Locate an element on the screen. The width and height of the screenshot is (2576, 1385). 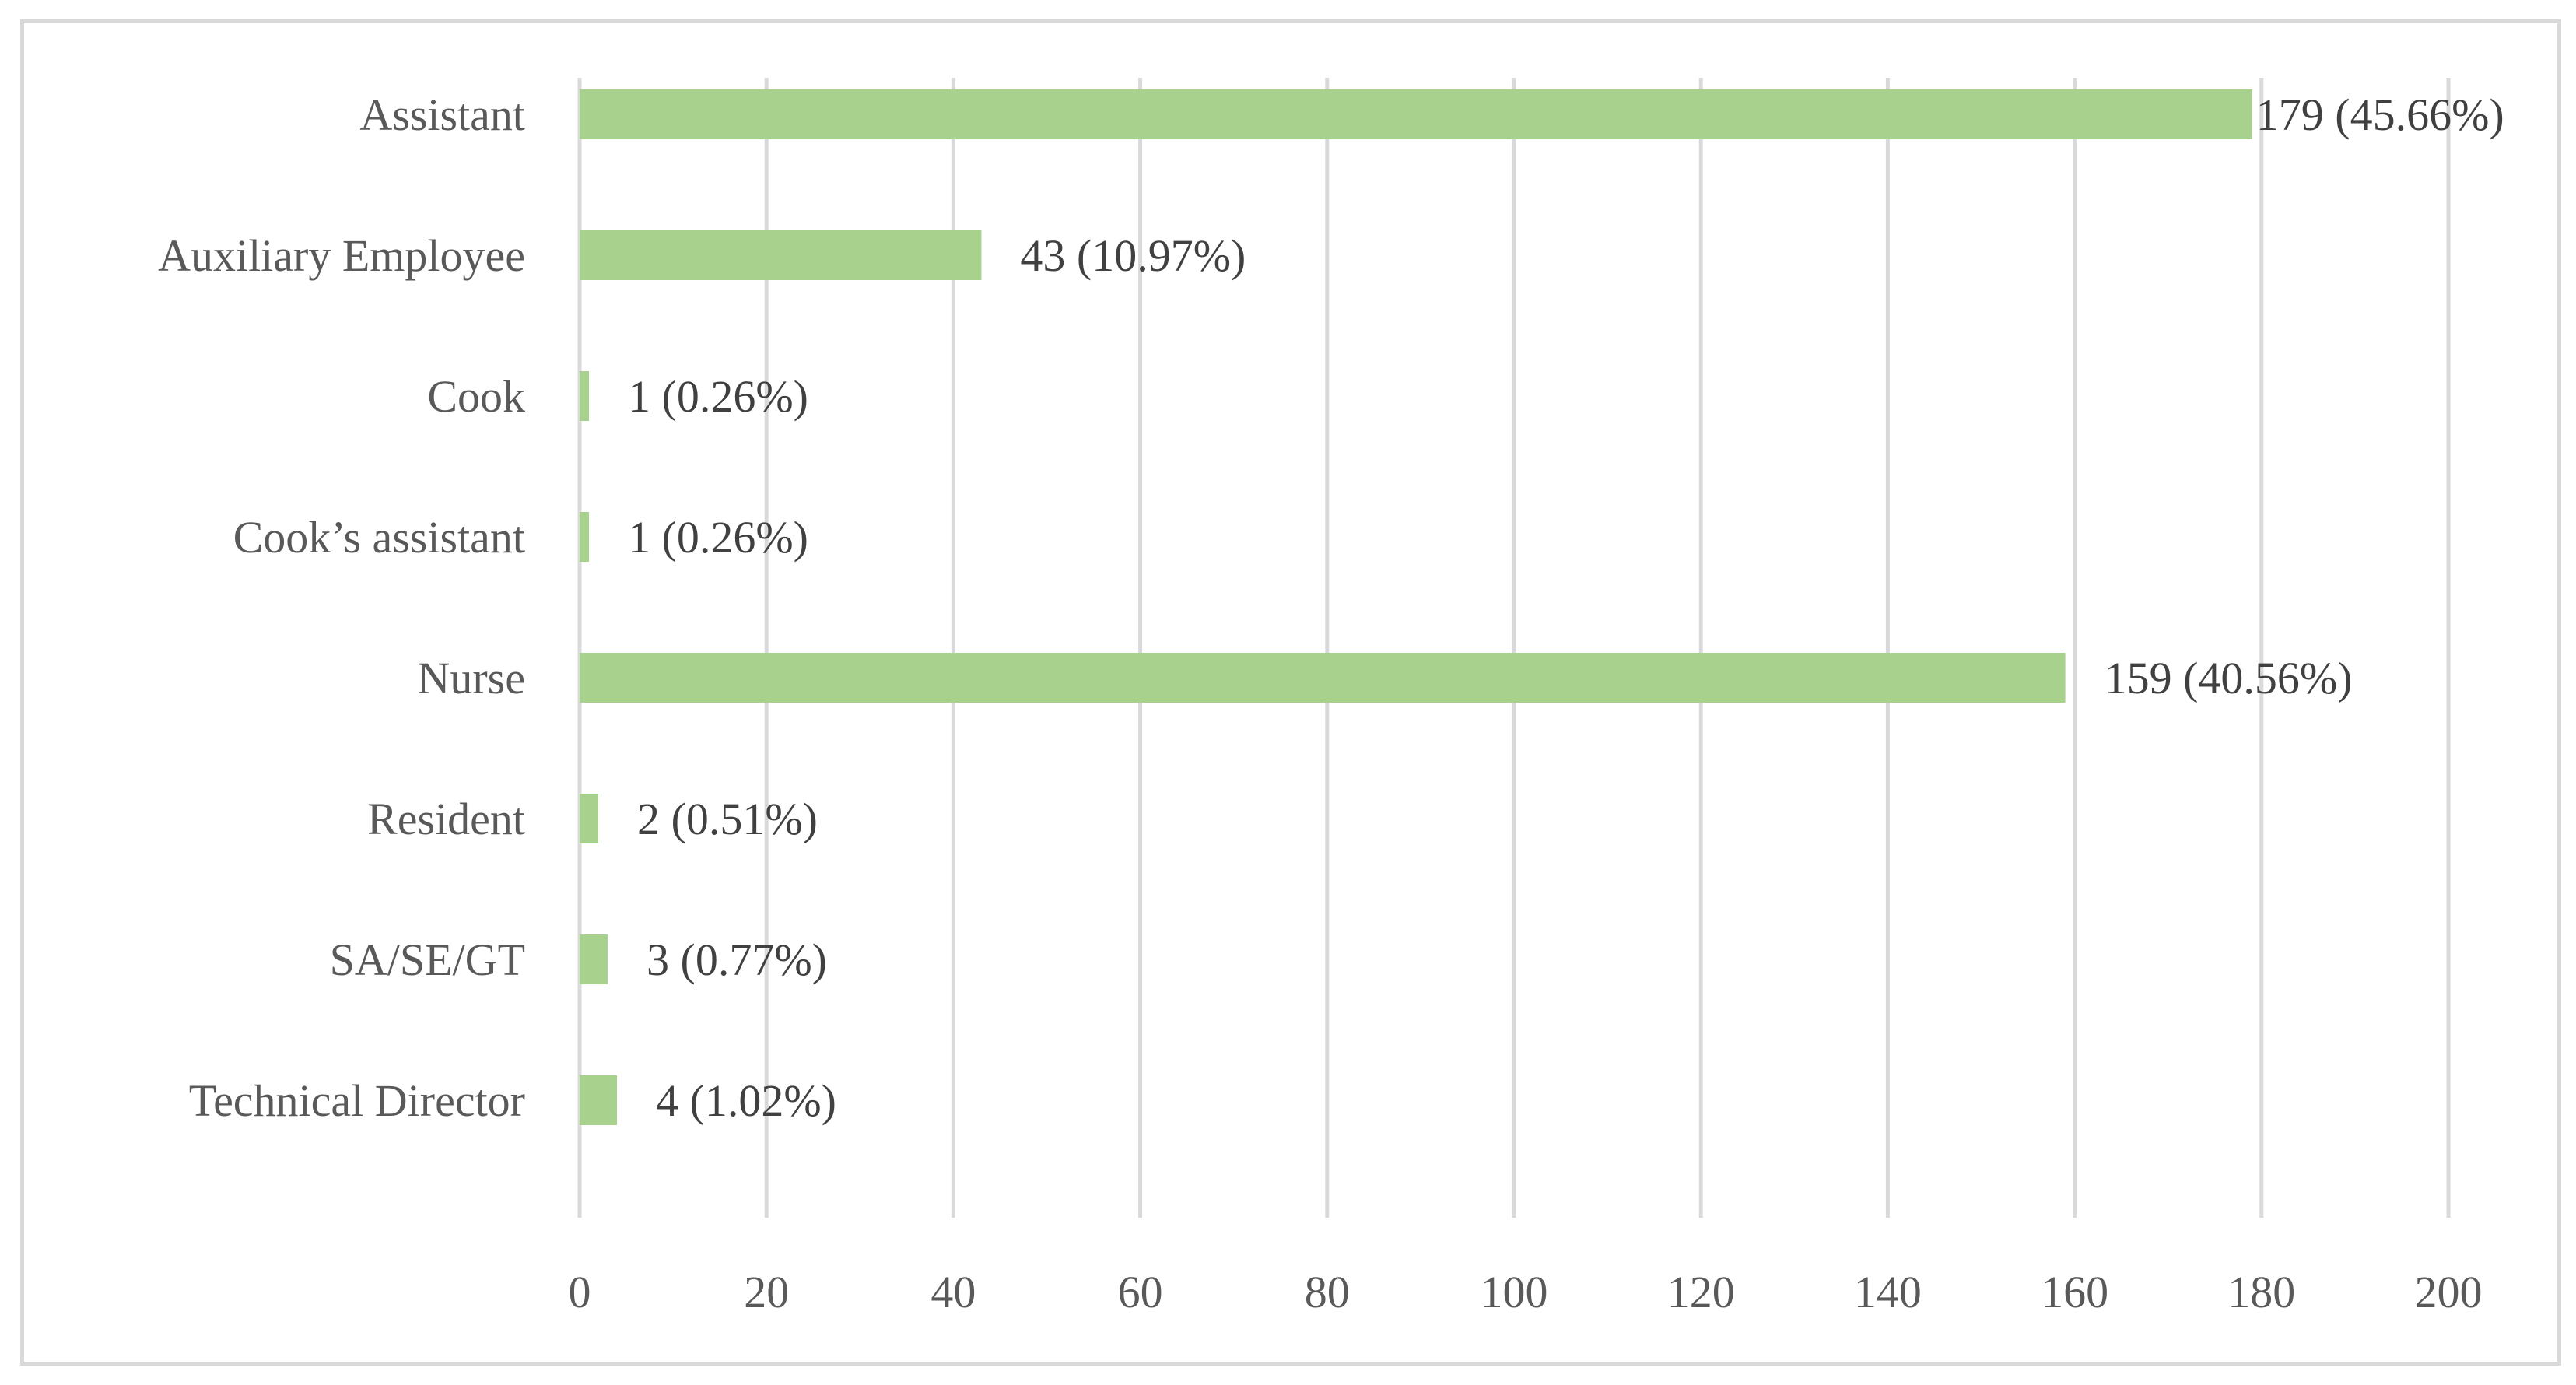
category-label: Technical Director is located at coordinates (357, 1100).